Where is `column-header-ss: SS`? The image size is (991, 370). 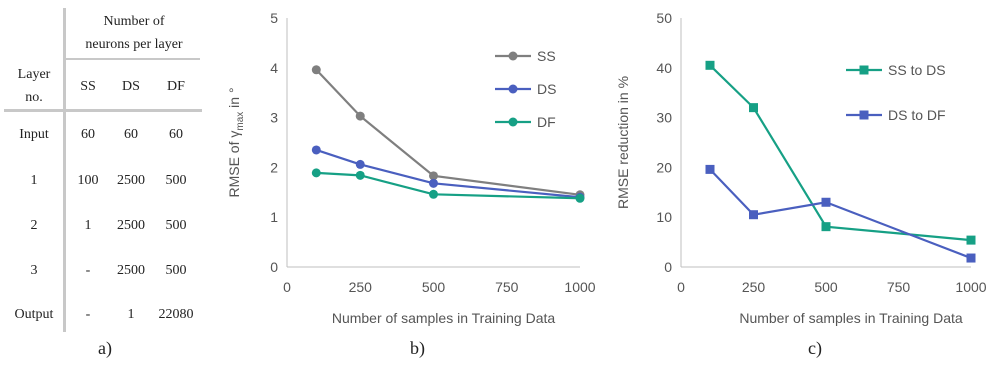
column-header-ss: SS is located at coordinates (88, 86).